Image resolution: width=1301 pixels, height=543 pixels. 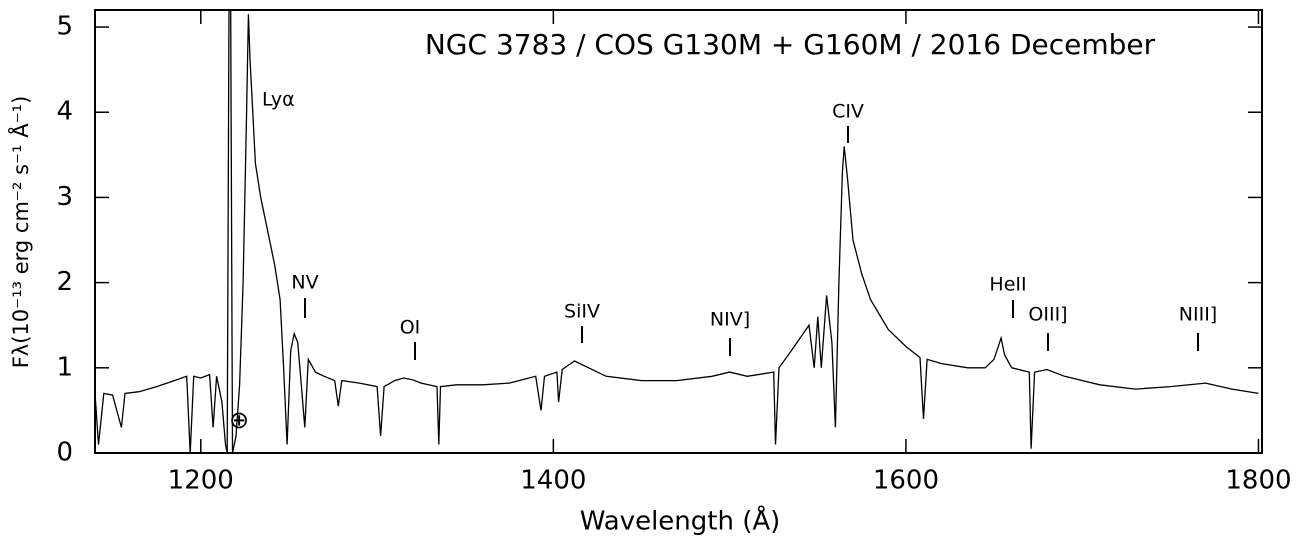 I want to click on line-label: OI, so click(x=410, y=328).